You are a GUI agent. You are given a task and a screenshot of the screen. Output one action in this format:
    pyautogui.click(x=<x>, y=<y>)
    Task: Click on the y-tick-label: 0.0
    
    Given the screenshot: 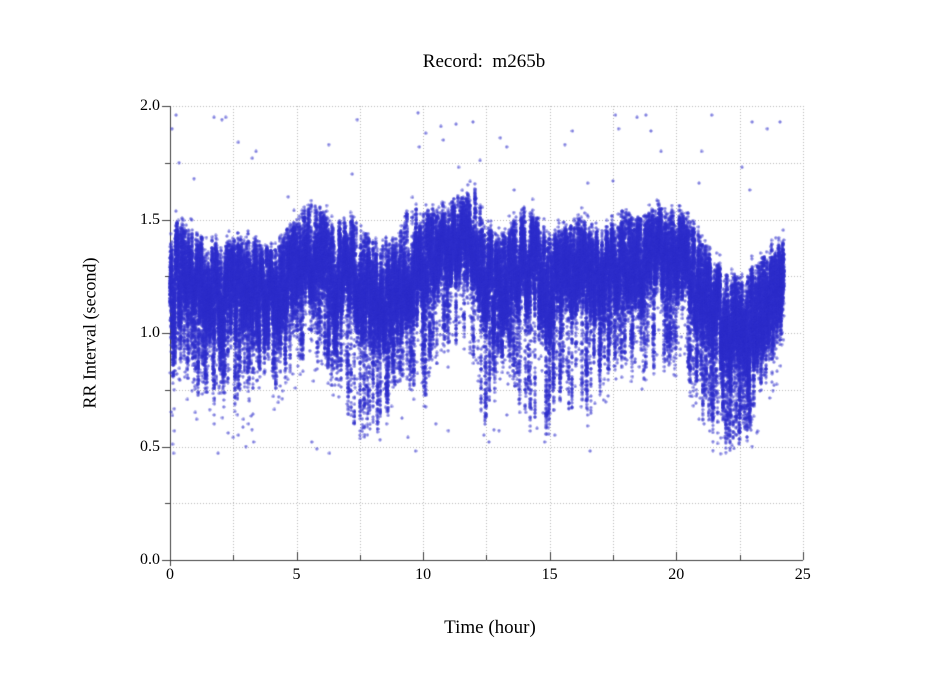 What is the action you would take?
    pyautogui.click(x=150, y=559)
    